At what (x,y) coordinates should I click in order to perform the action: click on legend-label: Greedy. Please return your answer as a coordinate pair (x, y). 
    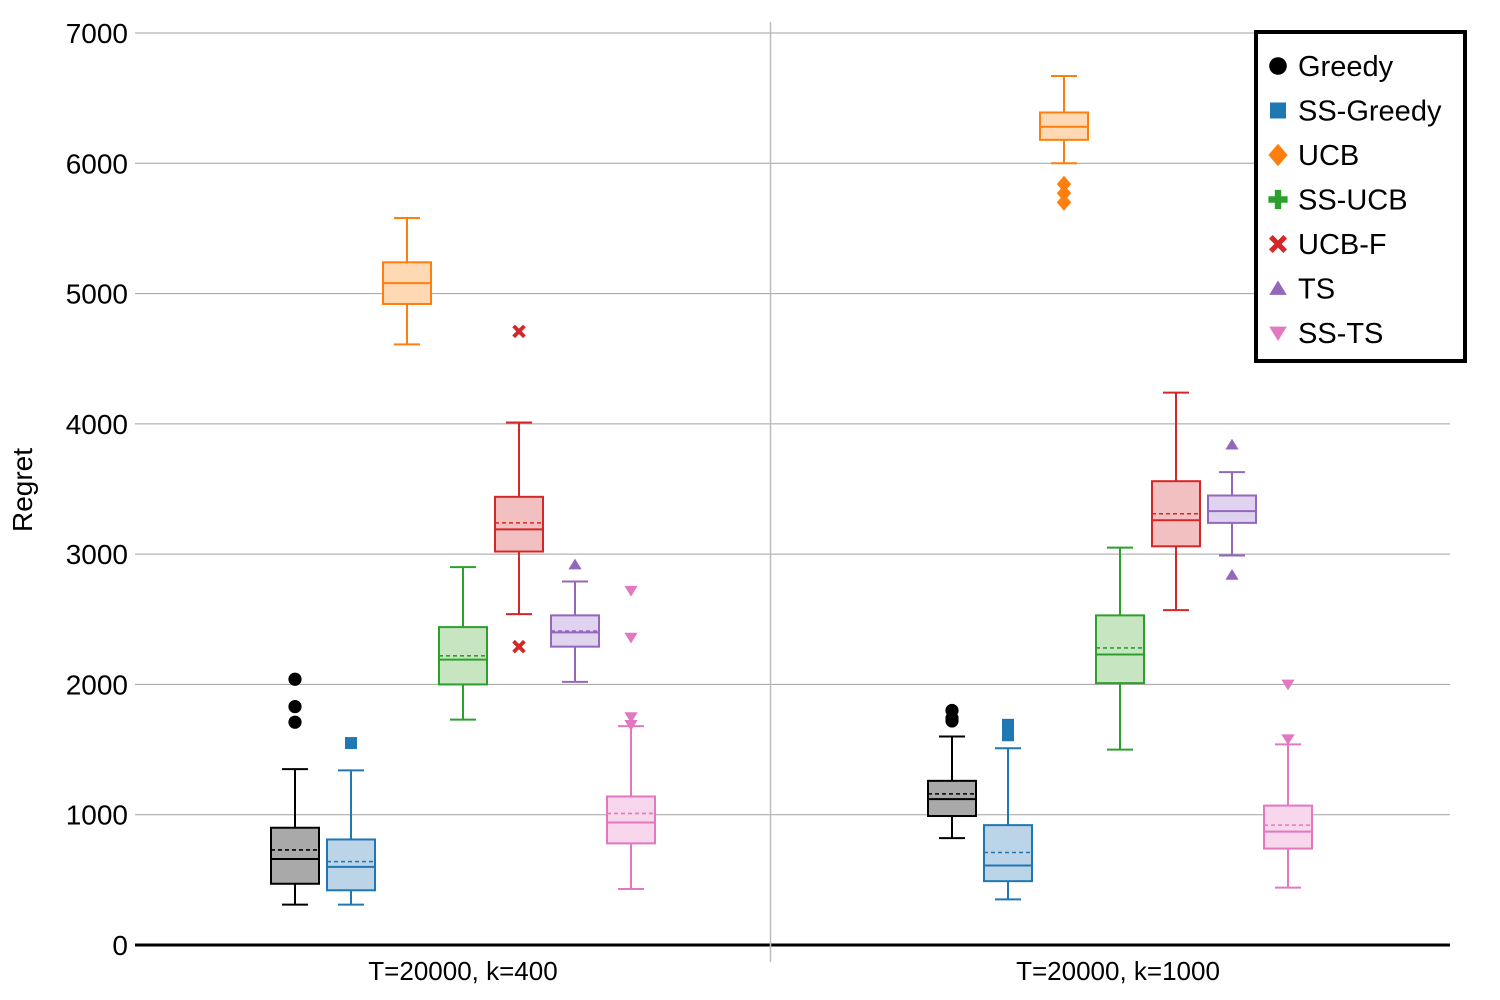
    Looking at the image, I should click on (1346, 67).